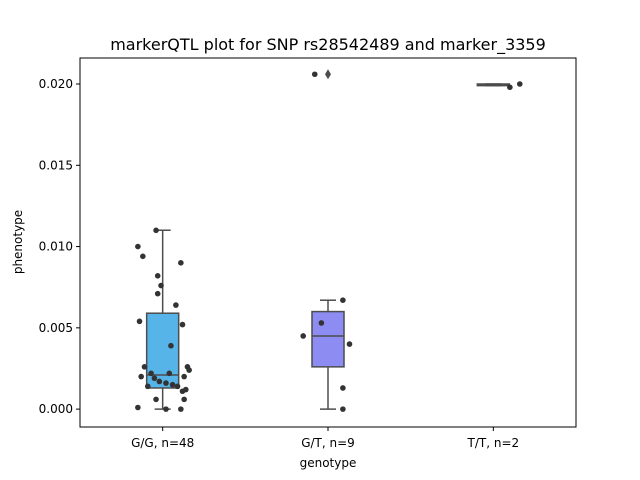 This screenshot has height=480, width=640. Describe the element at coordinates (56, 84) in the screenshot. I see `y-tick-label-4: 0.020` at that location.